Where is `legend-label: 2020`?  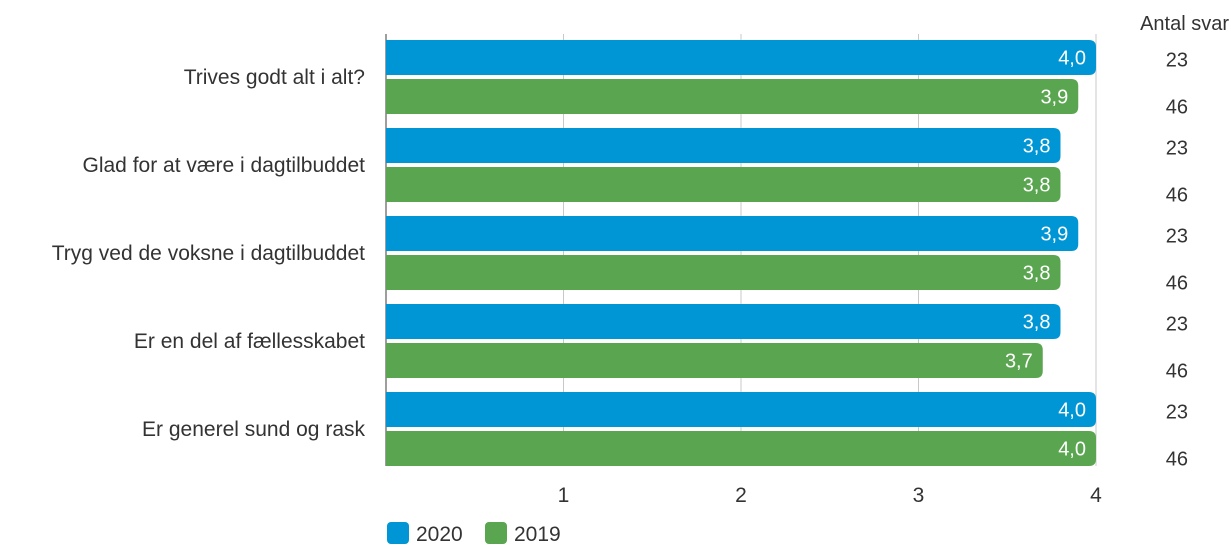 legend-label: 2020 is located at coordinates (439, 534).